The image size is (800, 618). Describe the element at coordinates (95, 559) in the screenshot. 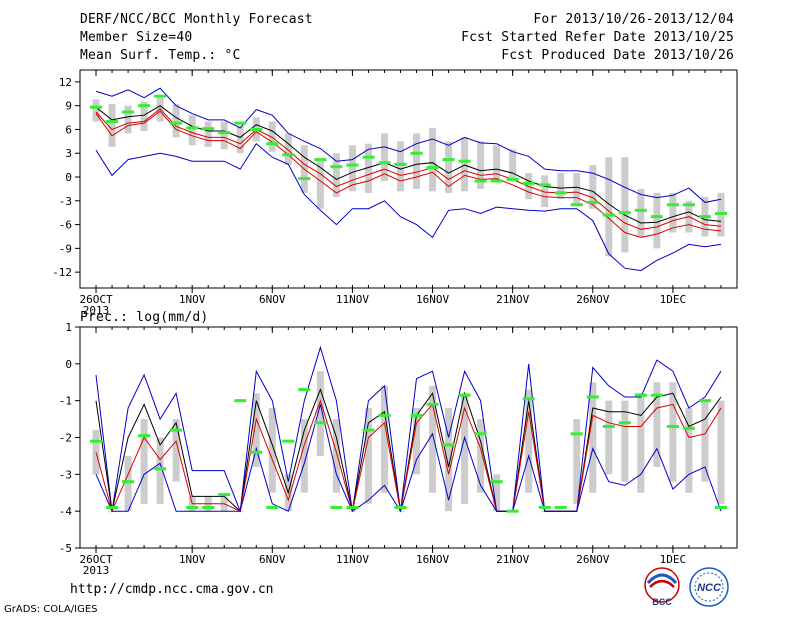

I see `x-tick-label: 26OCT` at that location.